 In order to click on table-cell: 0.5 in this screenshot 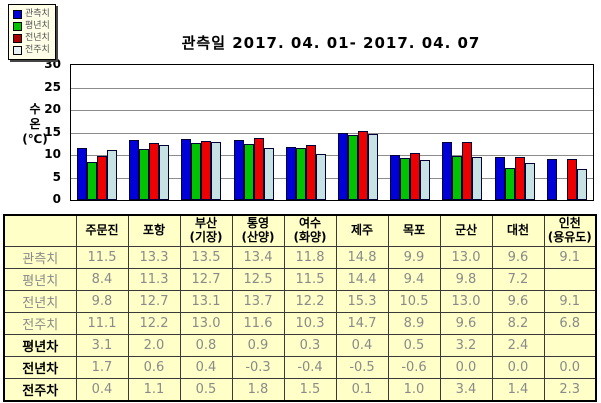, I will do `click(414, 345)`.